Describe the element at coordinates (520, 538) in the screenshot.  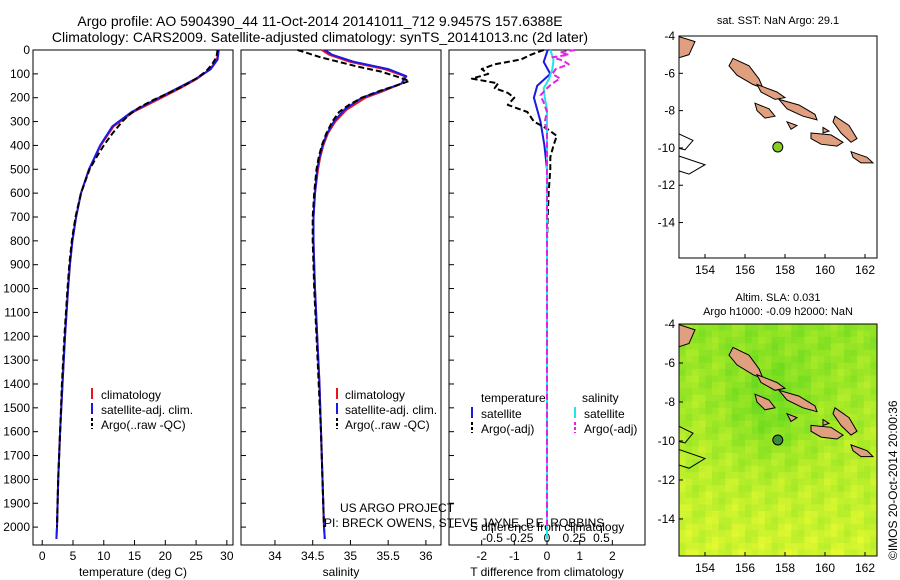
I see `s-difference-tick-label: -0.25` at that location.